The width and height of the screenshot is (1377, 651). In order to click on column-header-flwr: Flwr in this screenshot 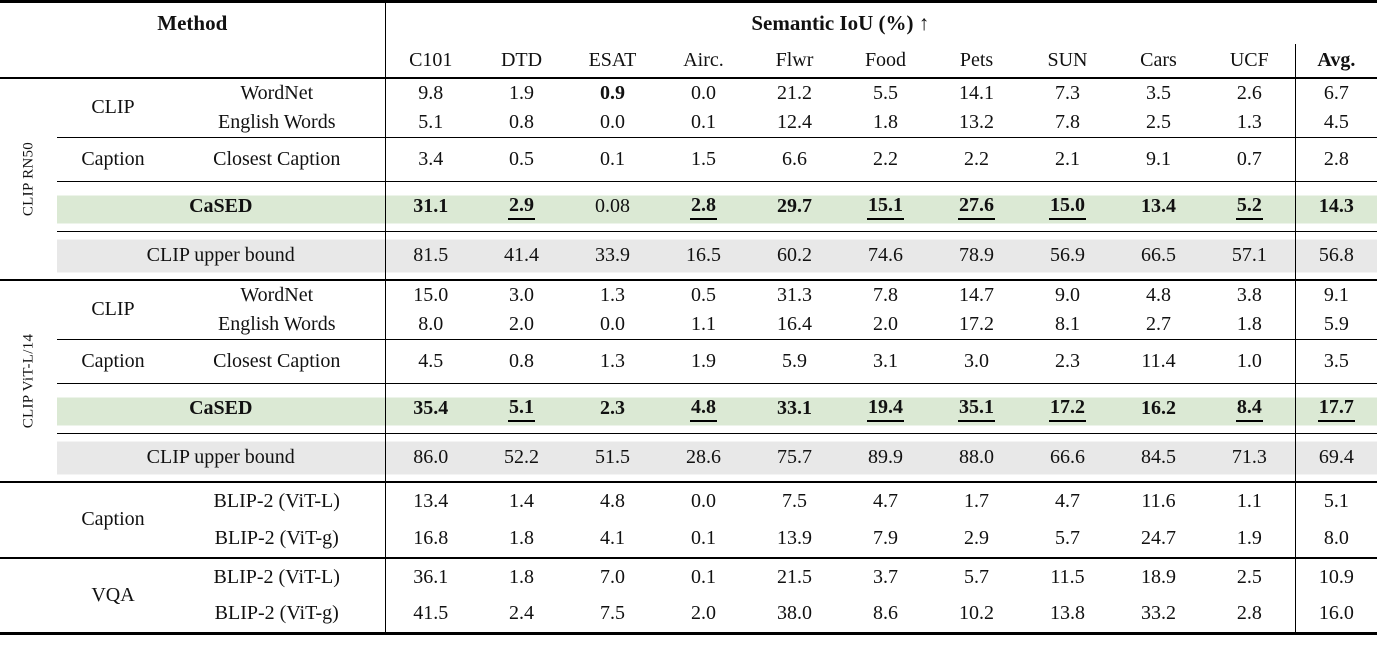, I will do `click(794, 61)`.